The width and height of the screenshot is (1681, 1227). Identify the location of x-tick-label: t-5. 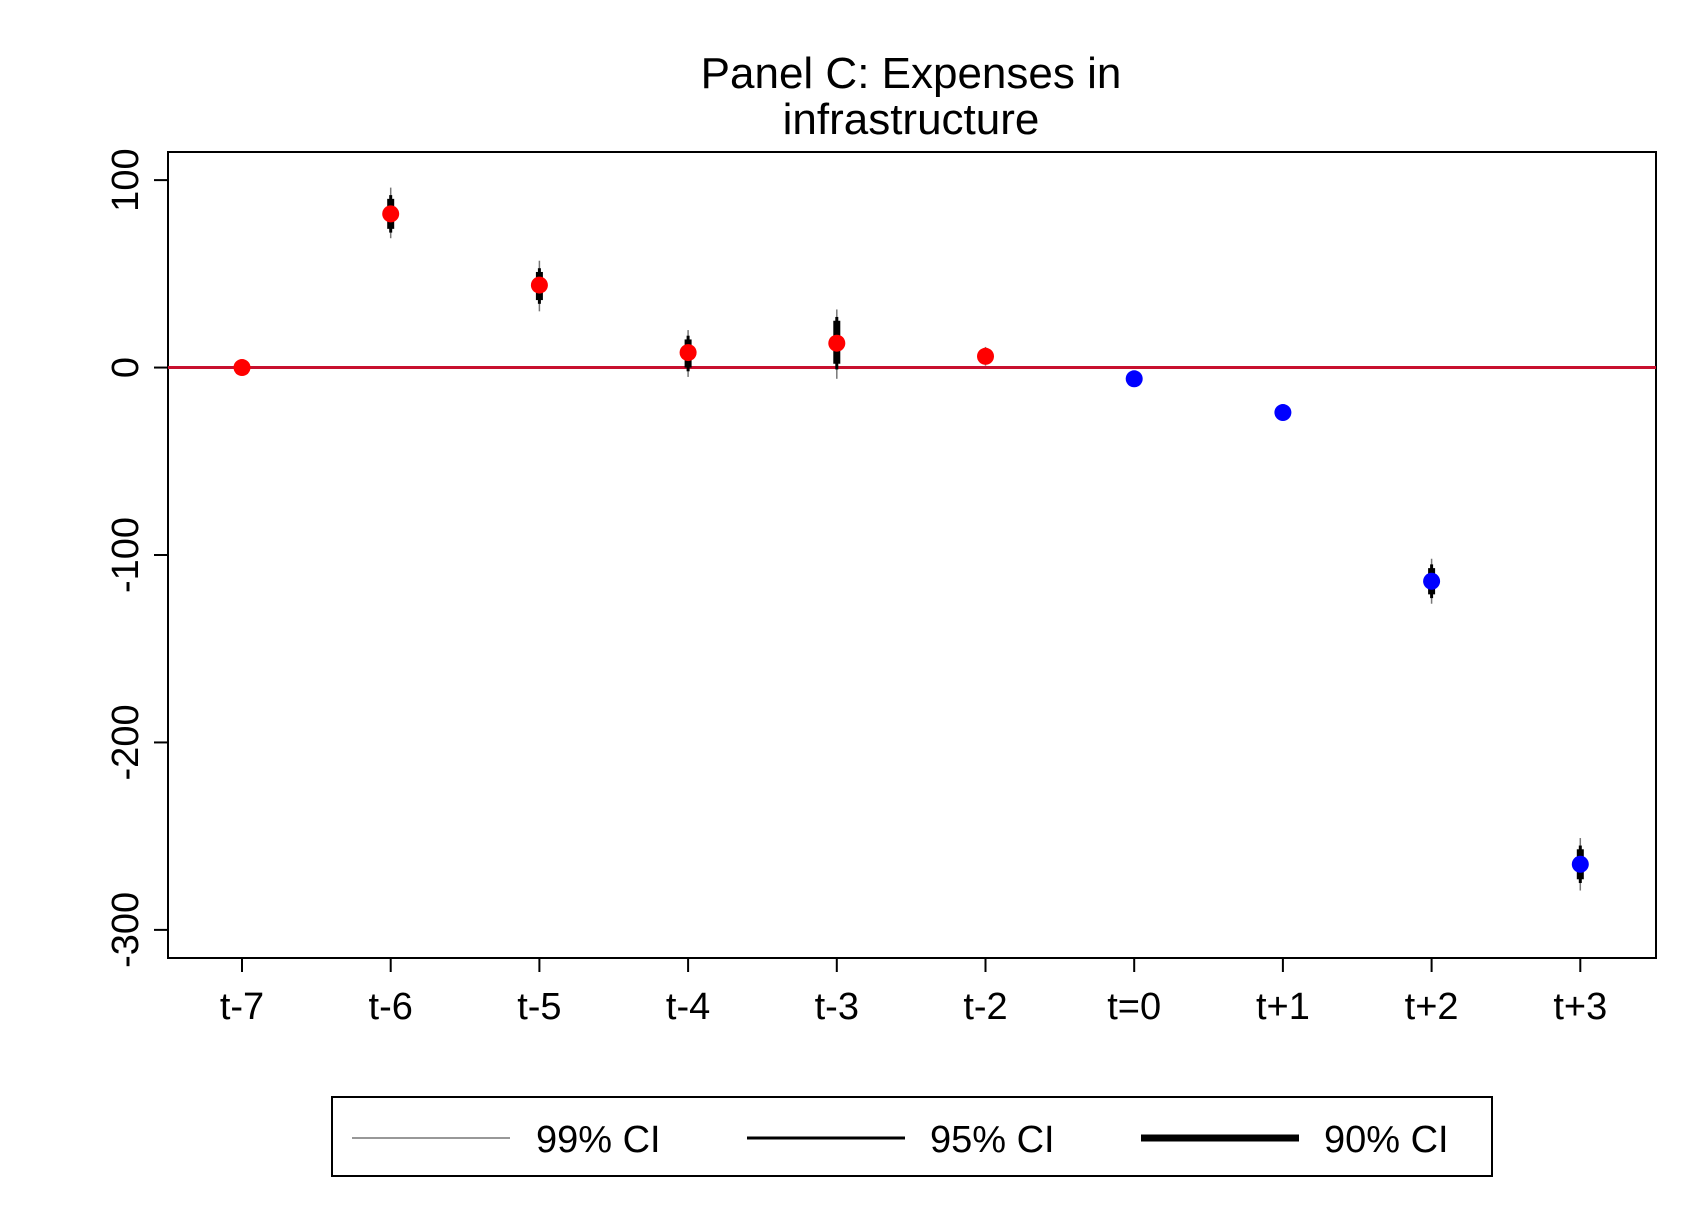
(539, 1007).